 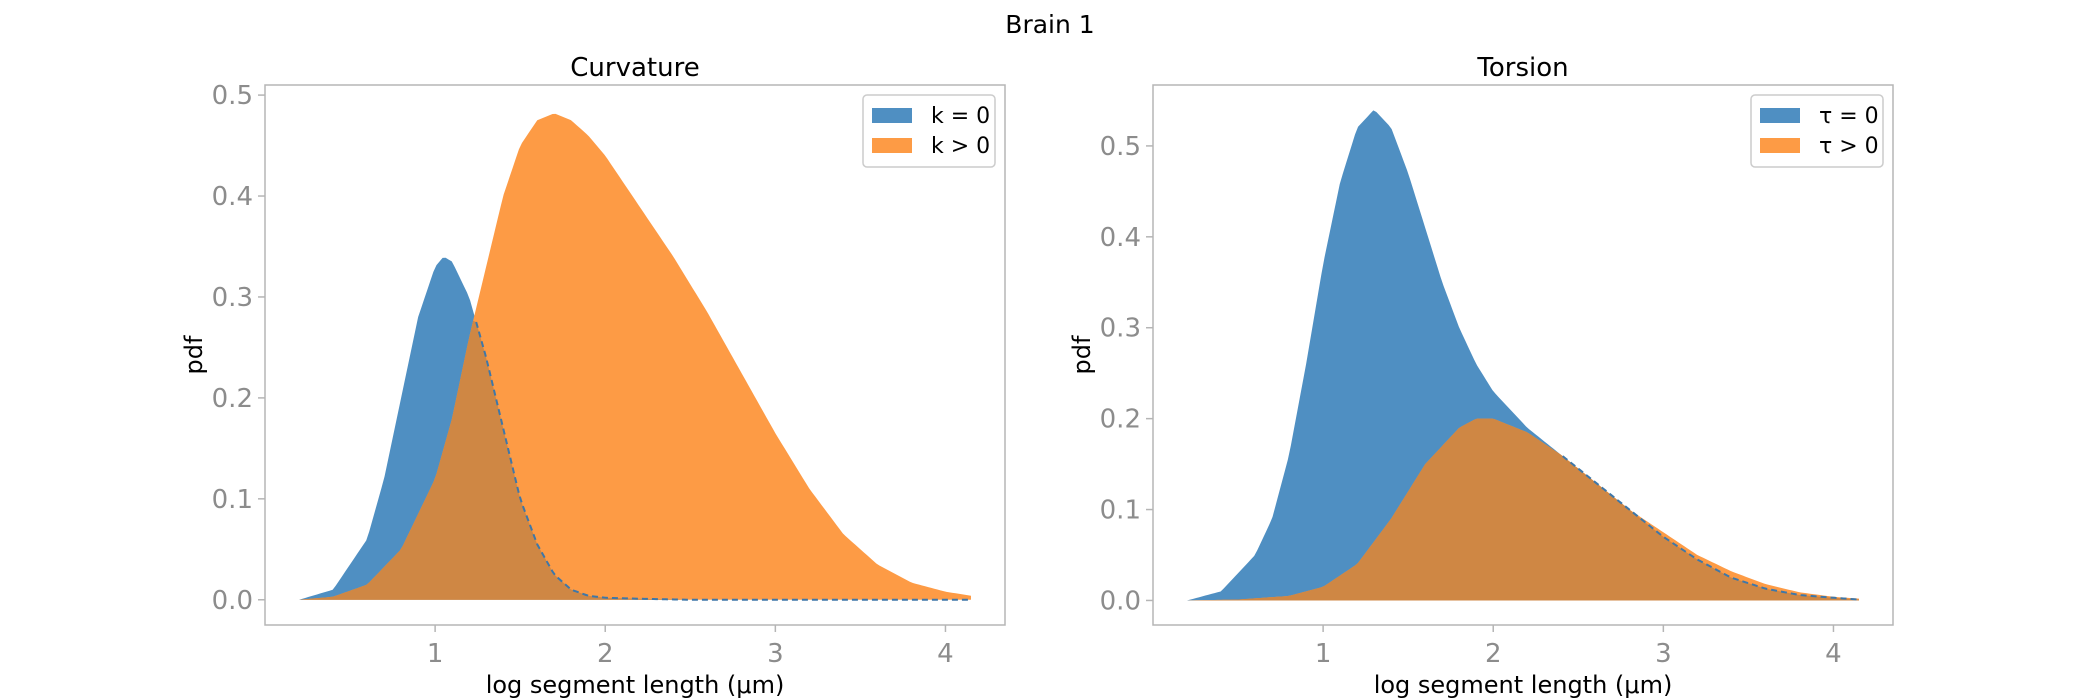 I want to click on figure-suptitle: Brain 1, so click(x=1049, y=24).